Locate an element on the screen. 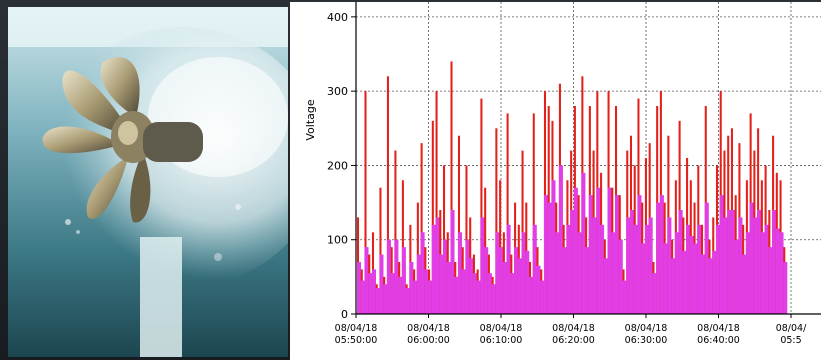 This screenshot has height=360, width=821. x-tick-time: 06:30:00 is located at coordinates (646, 340).